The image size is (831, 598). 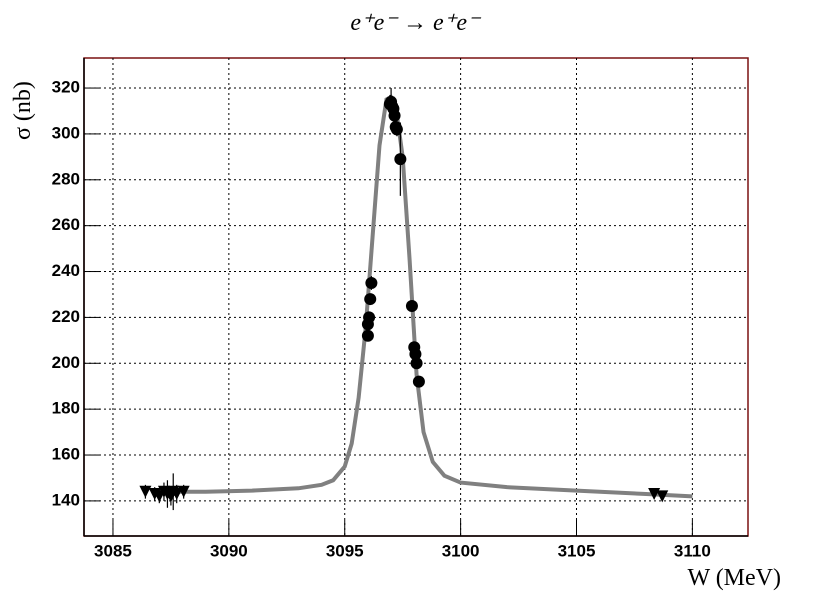 I want to click on x-tick-label: 3085, so click(x=113, y=550).